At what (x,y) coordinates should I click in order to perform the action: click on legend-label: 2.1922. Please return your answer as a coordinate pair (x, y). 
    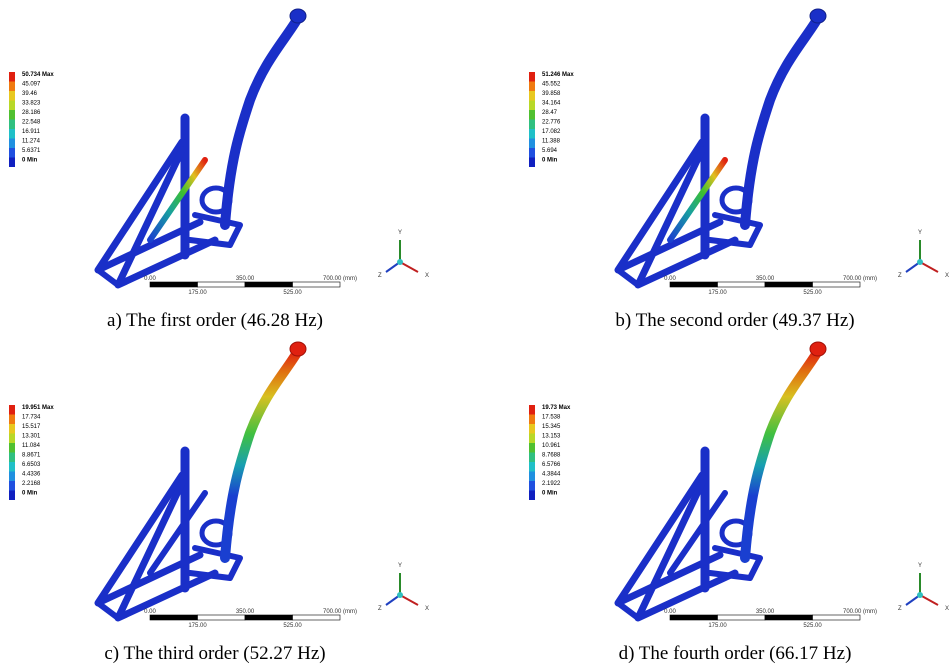
    Looking at the image, I should click on (551, 484).